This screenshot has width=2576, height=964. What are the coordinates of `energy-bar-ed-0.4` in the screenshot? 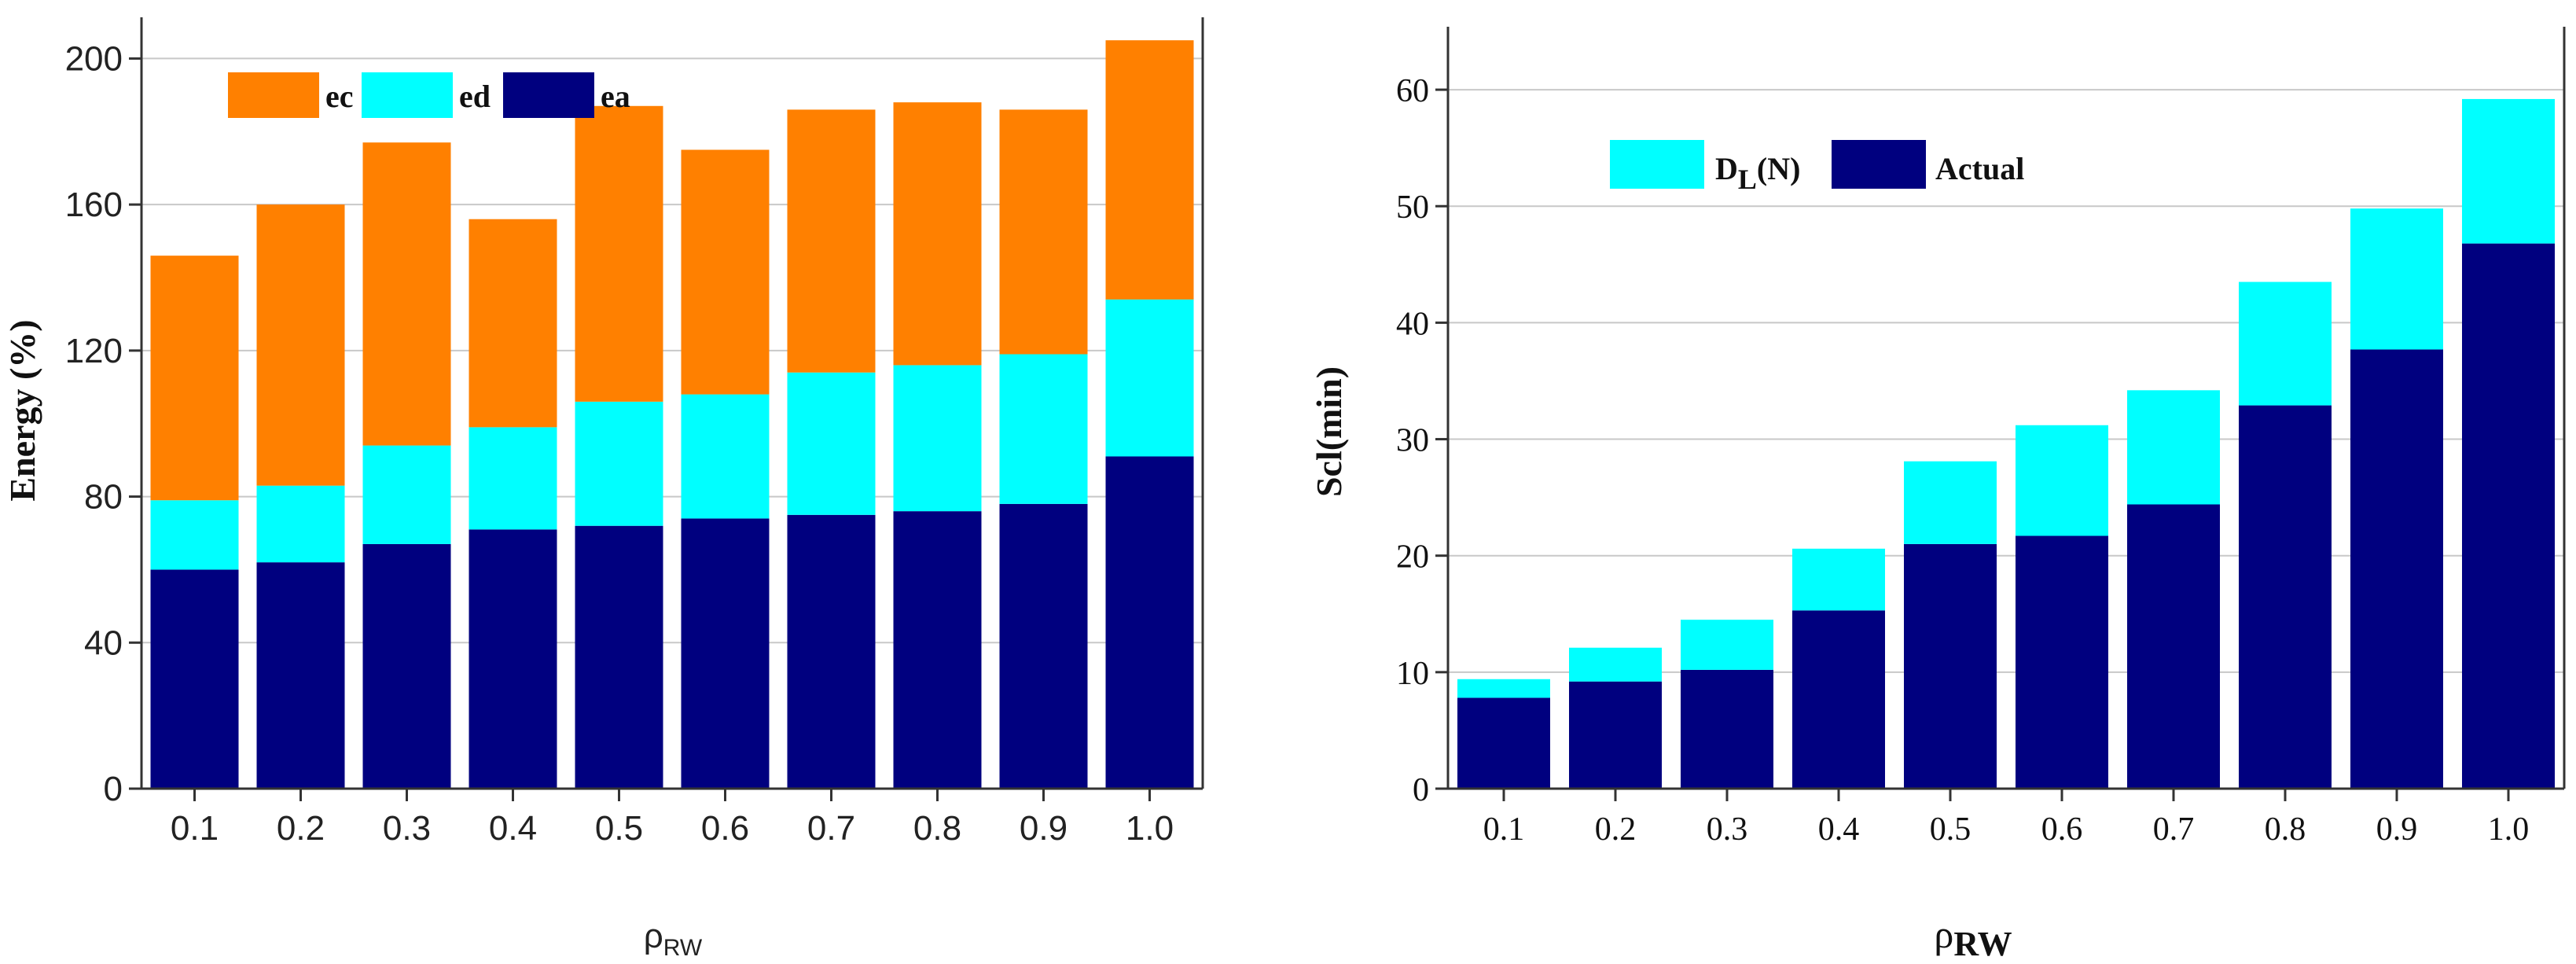 It's located at (513, 478).